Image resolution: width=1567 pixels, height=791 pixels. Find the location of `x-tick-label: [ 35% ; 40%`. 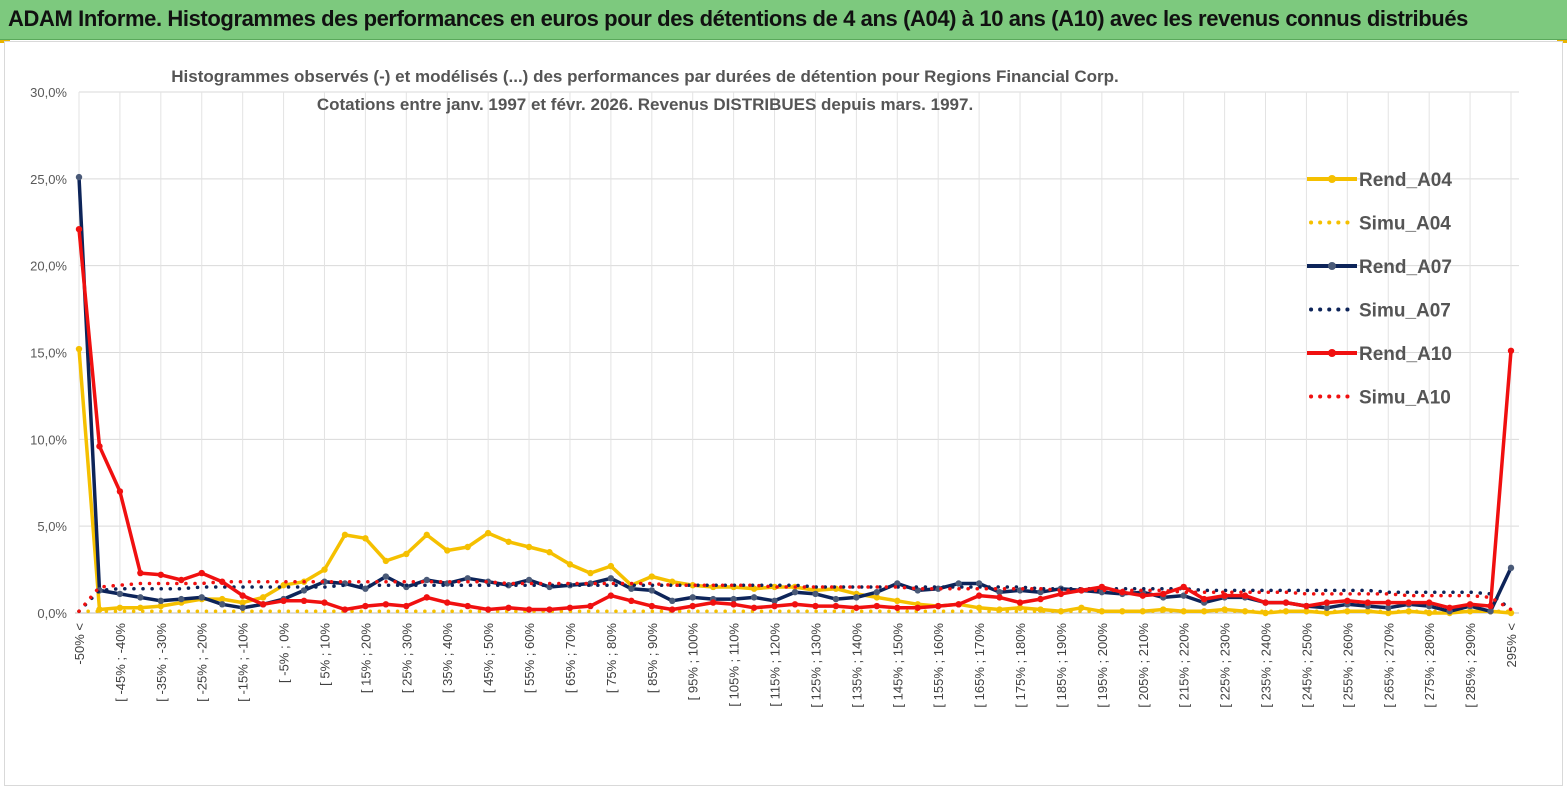

x-tick-label: [ 35% ; 40% is located at coordinates (447, 658).